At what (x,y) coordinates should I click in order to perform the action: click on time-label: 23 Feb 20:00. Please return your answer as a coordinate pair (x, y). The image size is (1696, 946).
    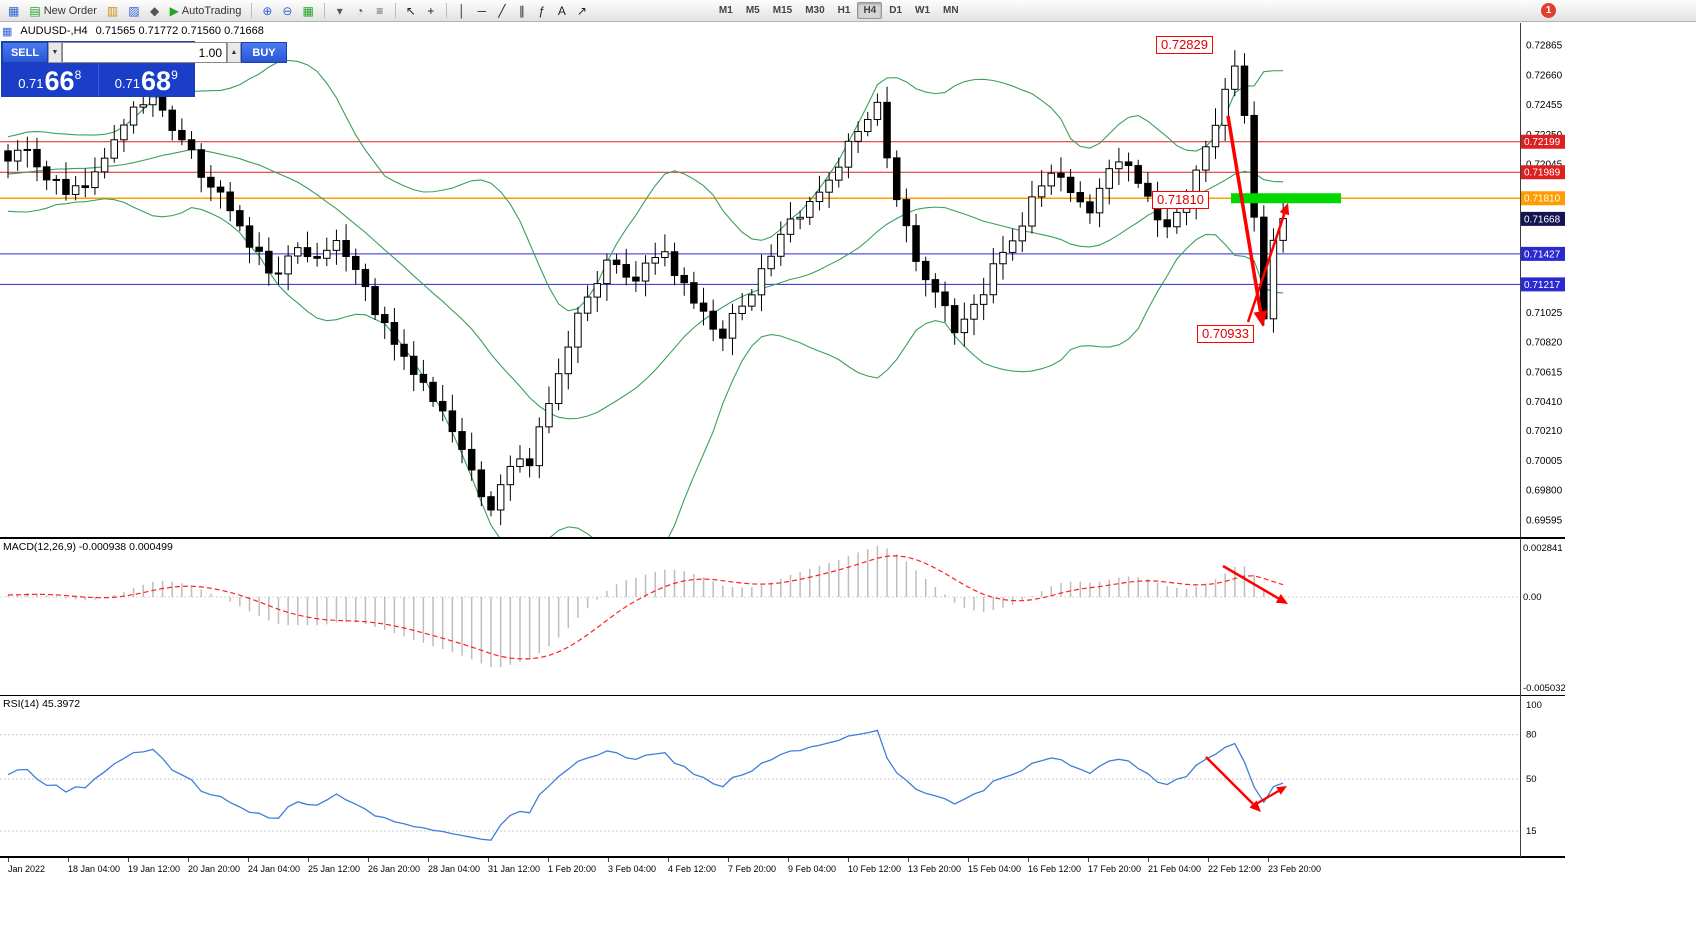
    Looking at the image, I should click on (1295, 869).